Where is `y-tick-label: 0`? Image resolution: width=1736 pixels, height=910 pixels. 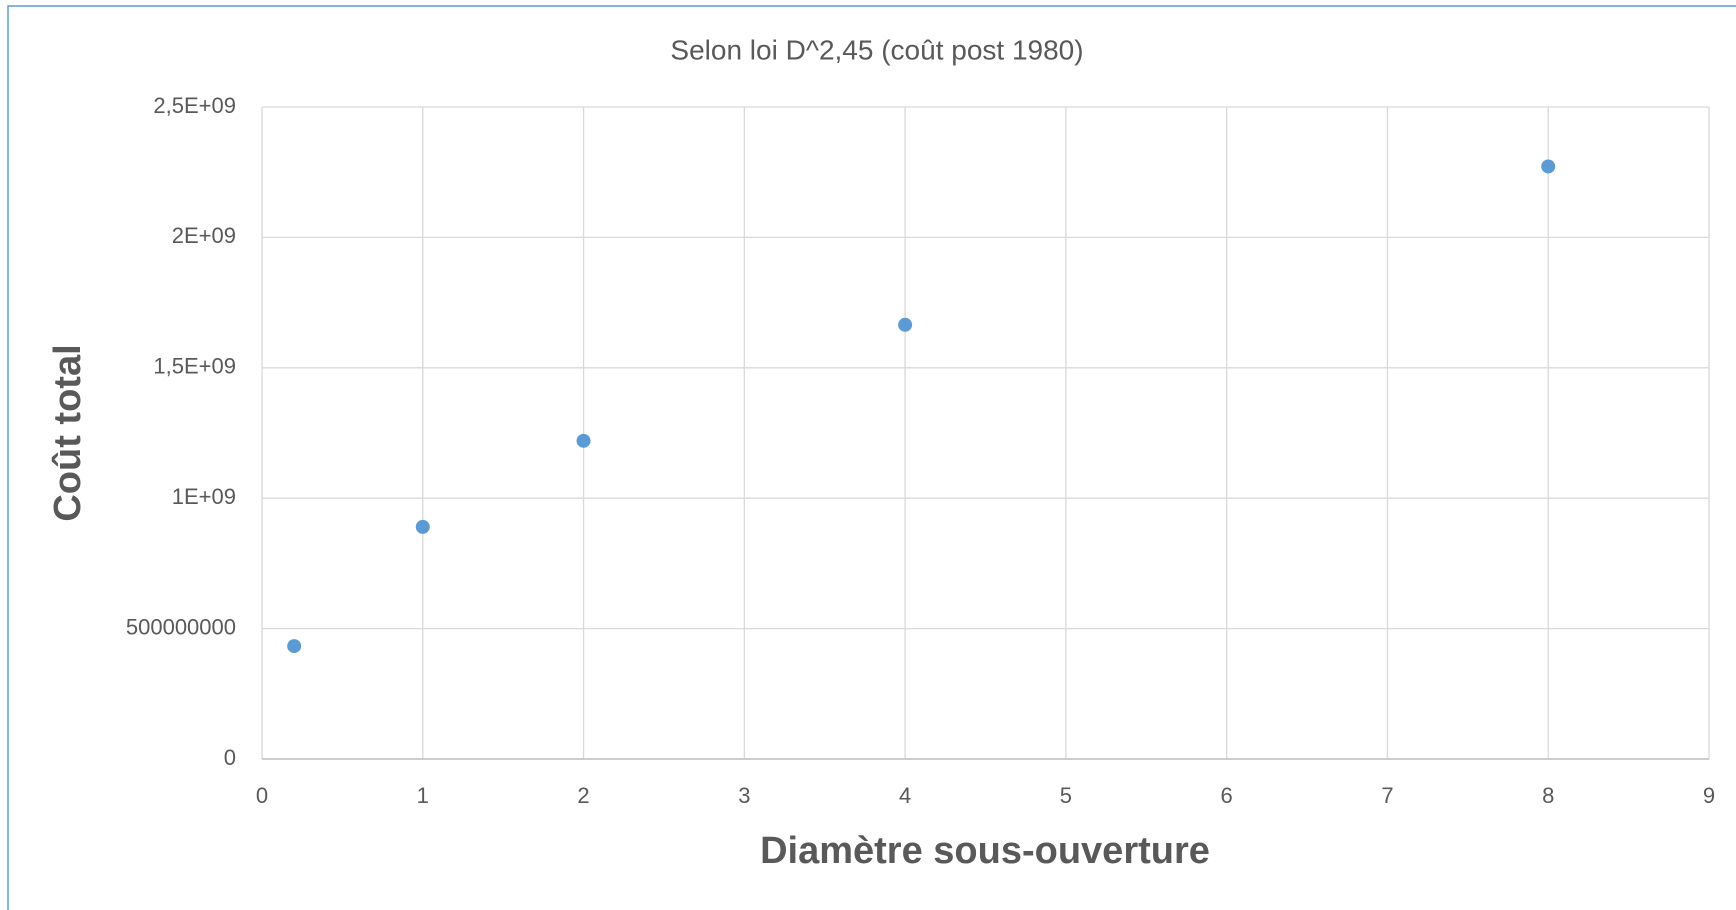 y-tick-label: 0 is located at coordinates (230, 757).